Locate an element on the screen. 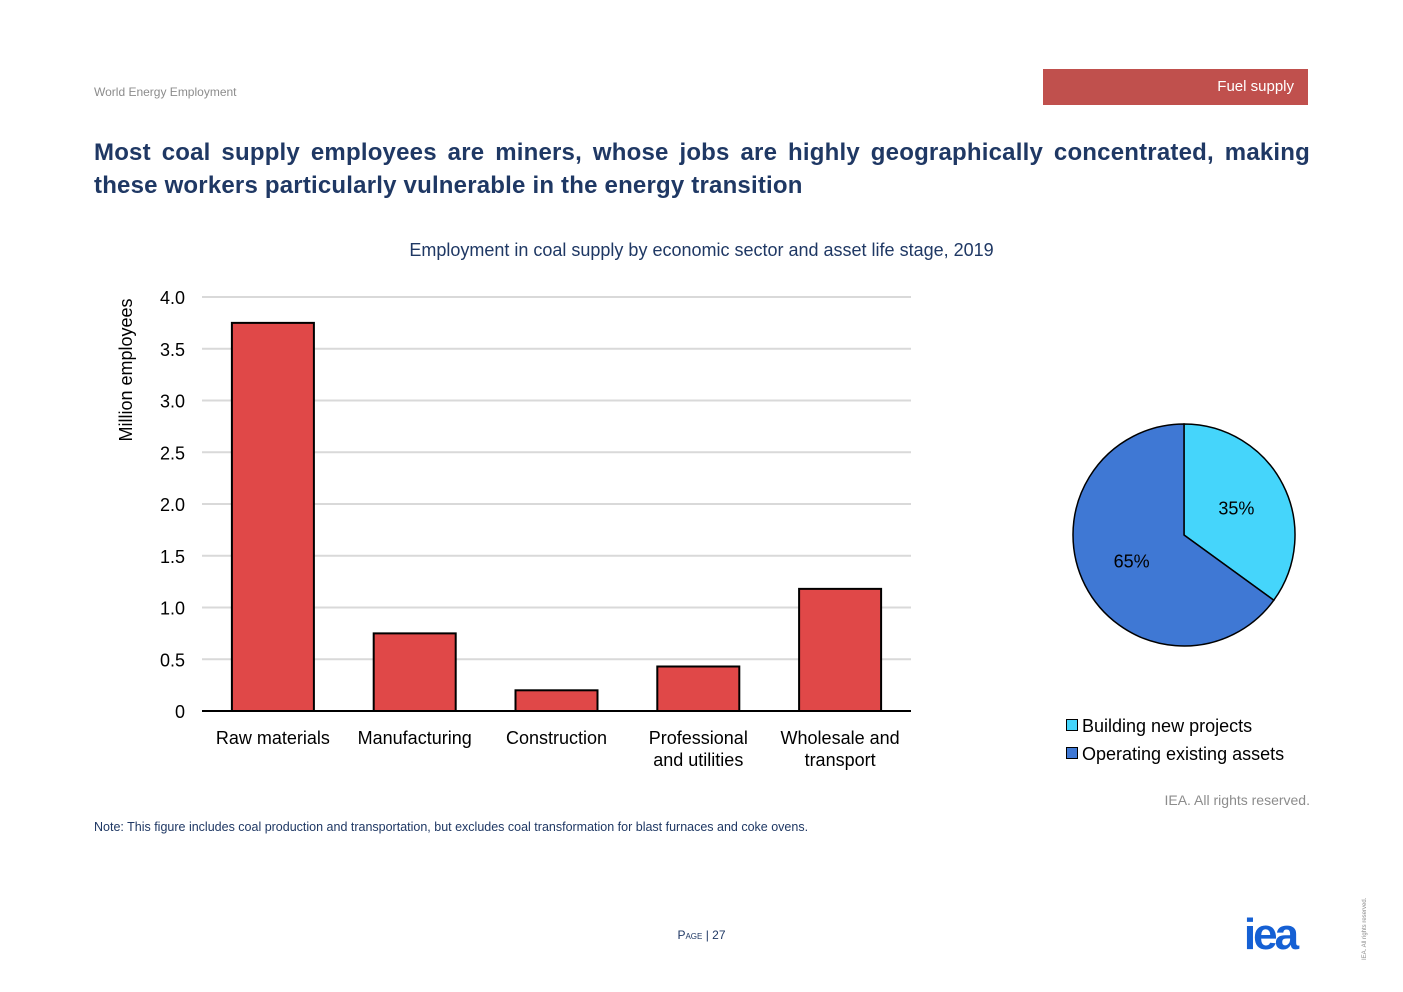 Image resolution: width=1403 pixels, height=992 pixels. rights-notice: IEA. All rights reserved. is located at coordinates (1237, 800).